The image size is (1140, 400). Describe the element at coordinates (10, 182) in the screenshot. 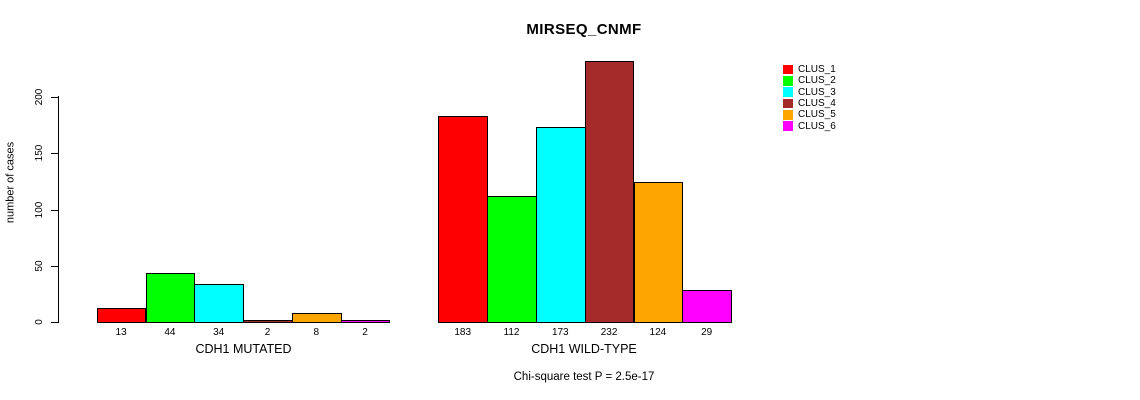

I see `y-axis-title: number of cases` at that location.